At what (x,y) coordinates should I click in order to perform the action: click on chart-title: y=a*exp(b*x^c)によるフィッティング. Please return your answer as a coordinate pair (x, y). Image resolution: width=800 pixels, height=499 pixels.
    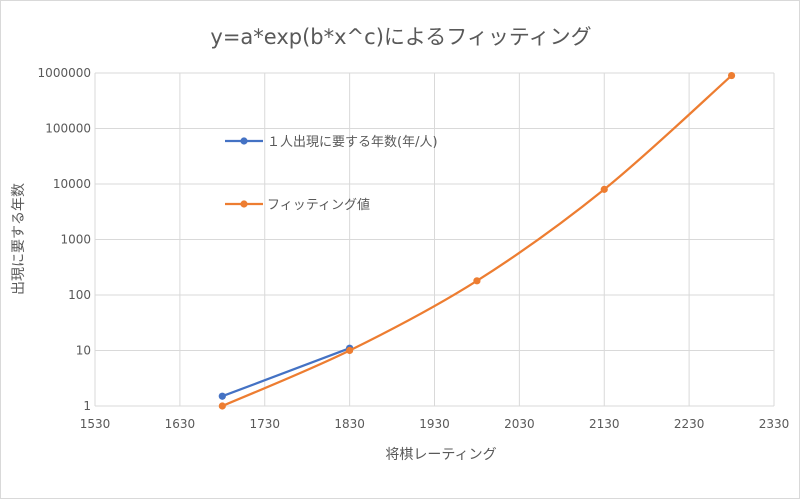
    Looking at the image, I should click on (400, 37).